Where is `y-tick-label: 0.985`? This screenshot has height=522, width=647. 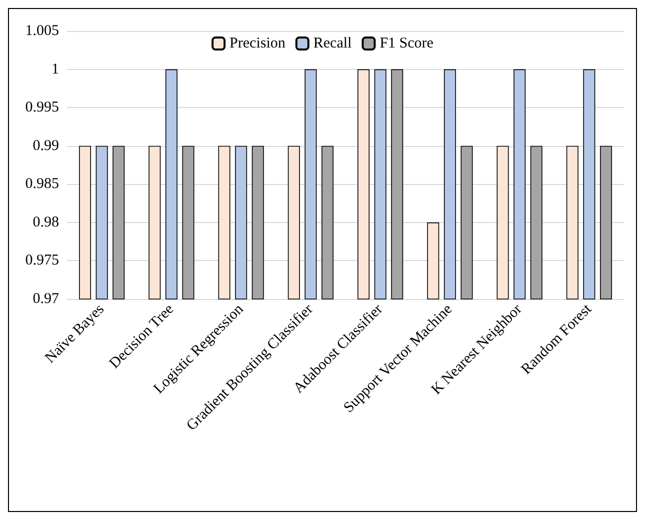 y-tick-label: 0.985 is located at coordinates (42, 184).